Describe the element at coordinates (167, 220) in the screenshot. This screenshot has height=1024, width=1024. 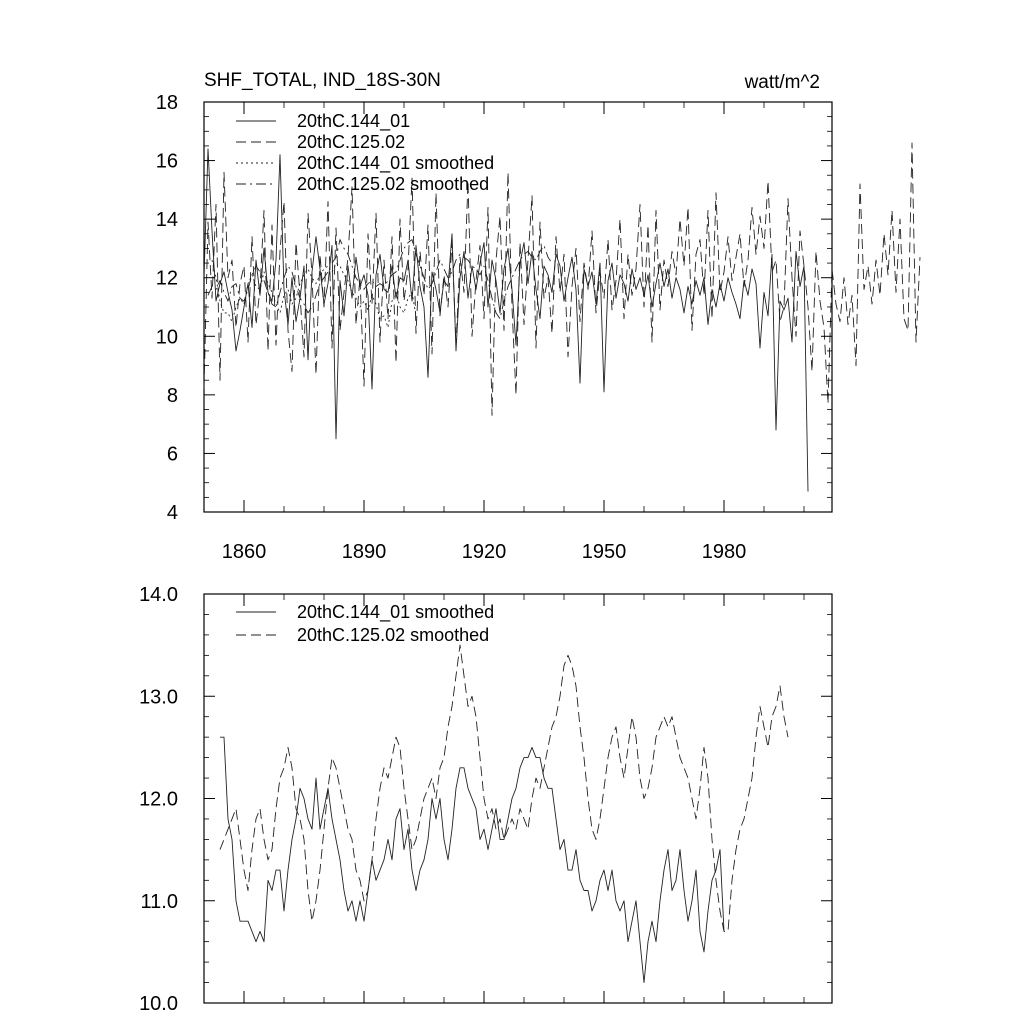
I see `y-tick-label: 14` at that location.